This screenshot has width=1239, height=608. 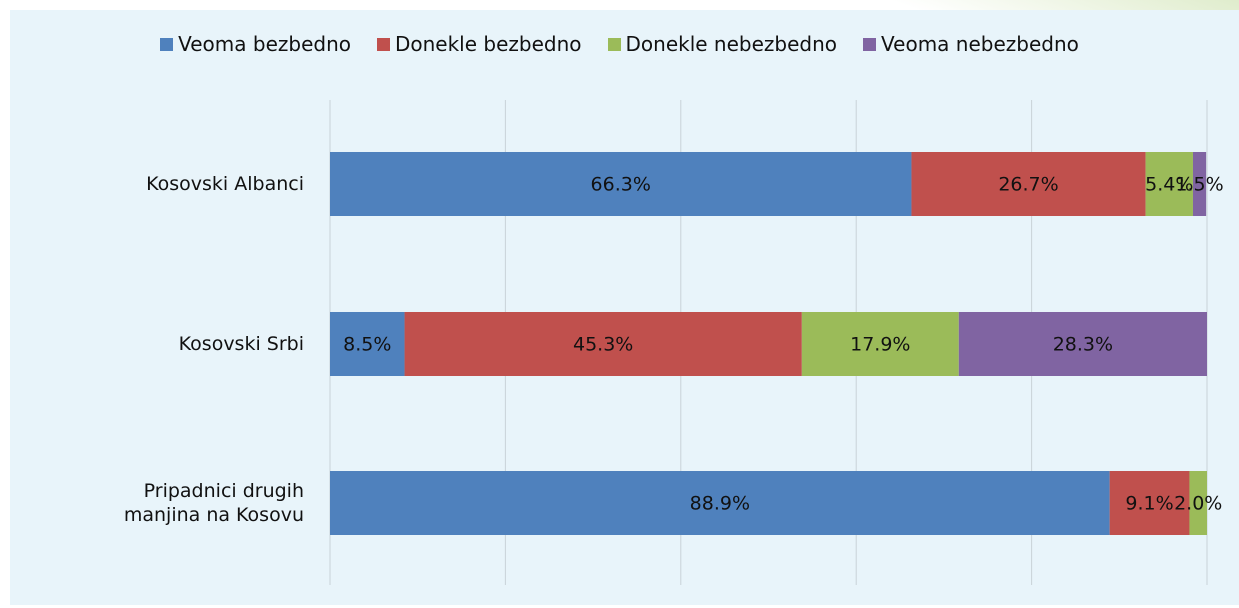 I want to click on data-label: 8.5%, so click(x=367, y=345).